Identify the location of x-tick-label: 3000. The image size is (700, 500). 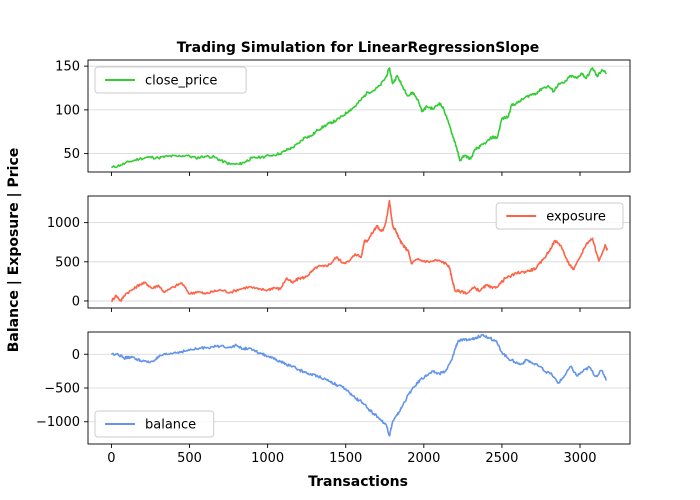
(579, 458).